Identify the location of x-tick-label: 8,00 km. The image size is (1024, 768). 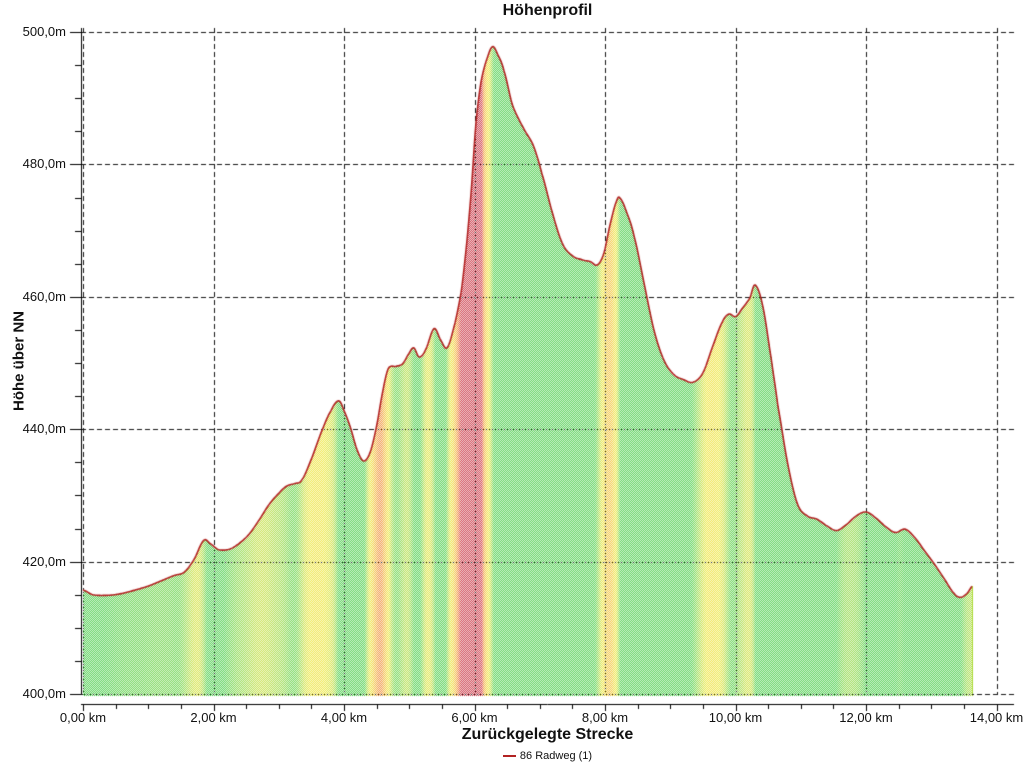
(605, 717).